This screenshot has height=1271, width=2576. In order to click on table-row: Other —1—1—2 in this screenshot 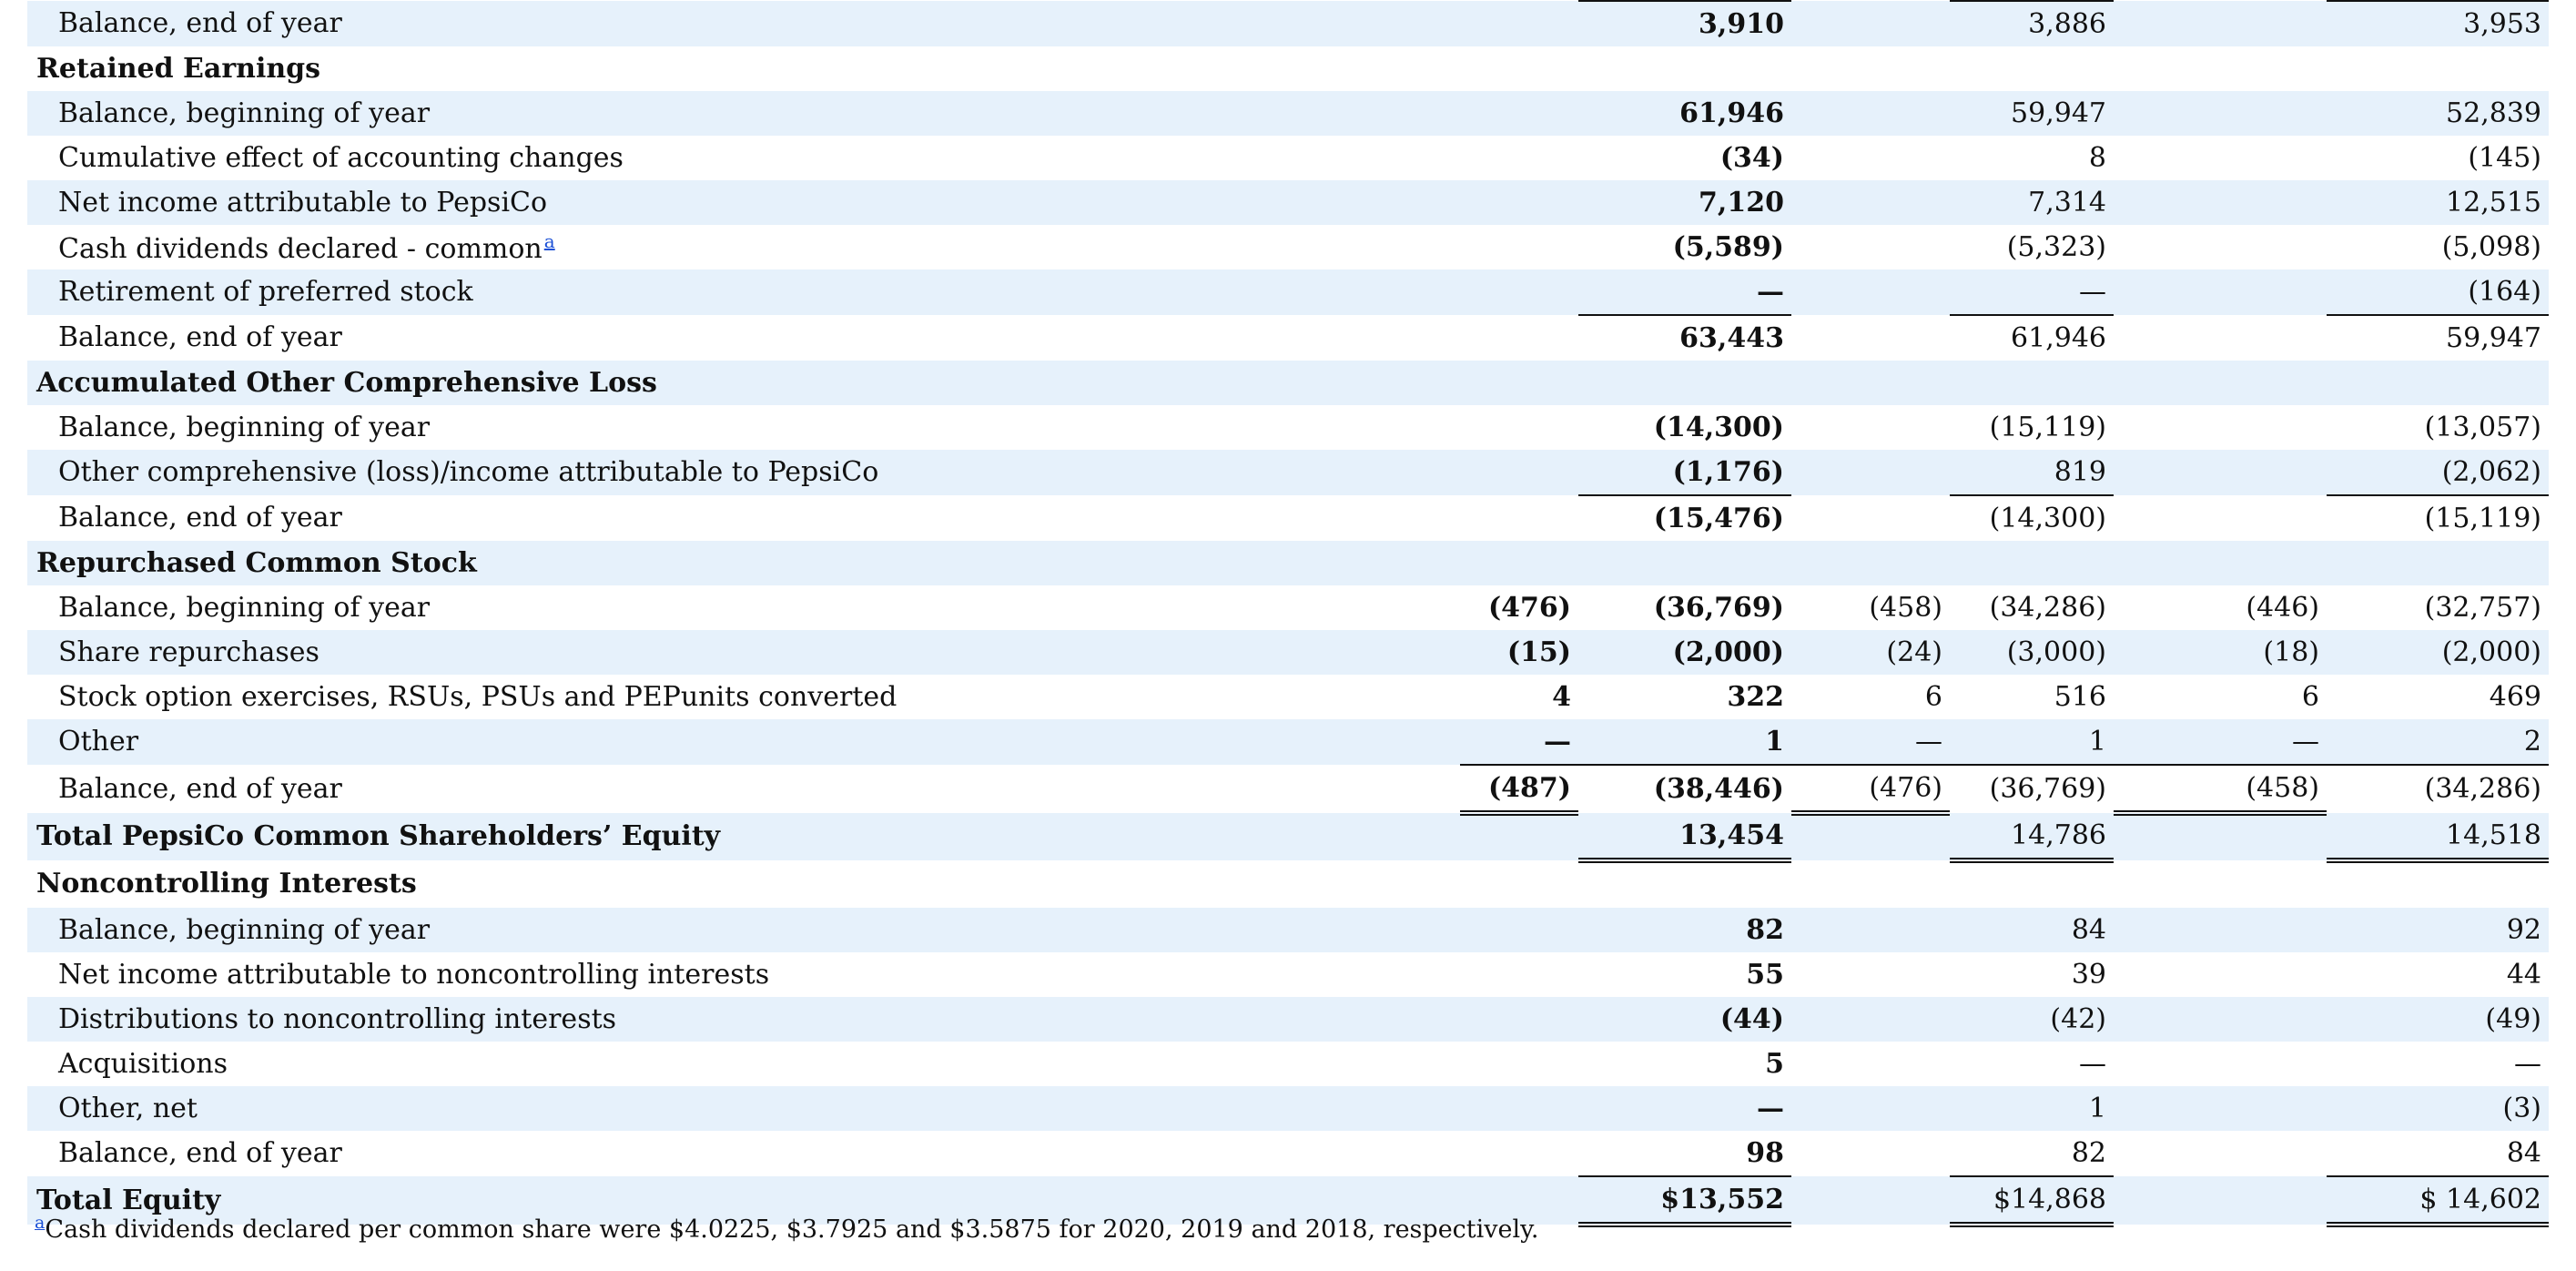, I will do `click(1288, 742)`.